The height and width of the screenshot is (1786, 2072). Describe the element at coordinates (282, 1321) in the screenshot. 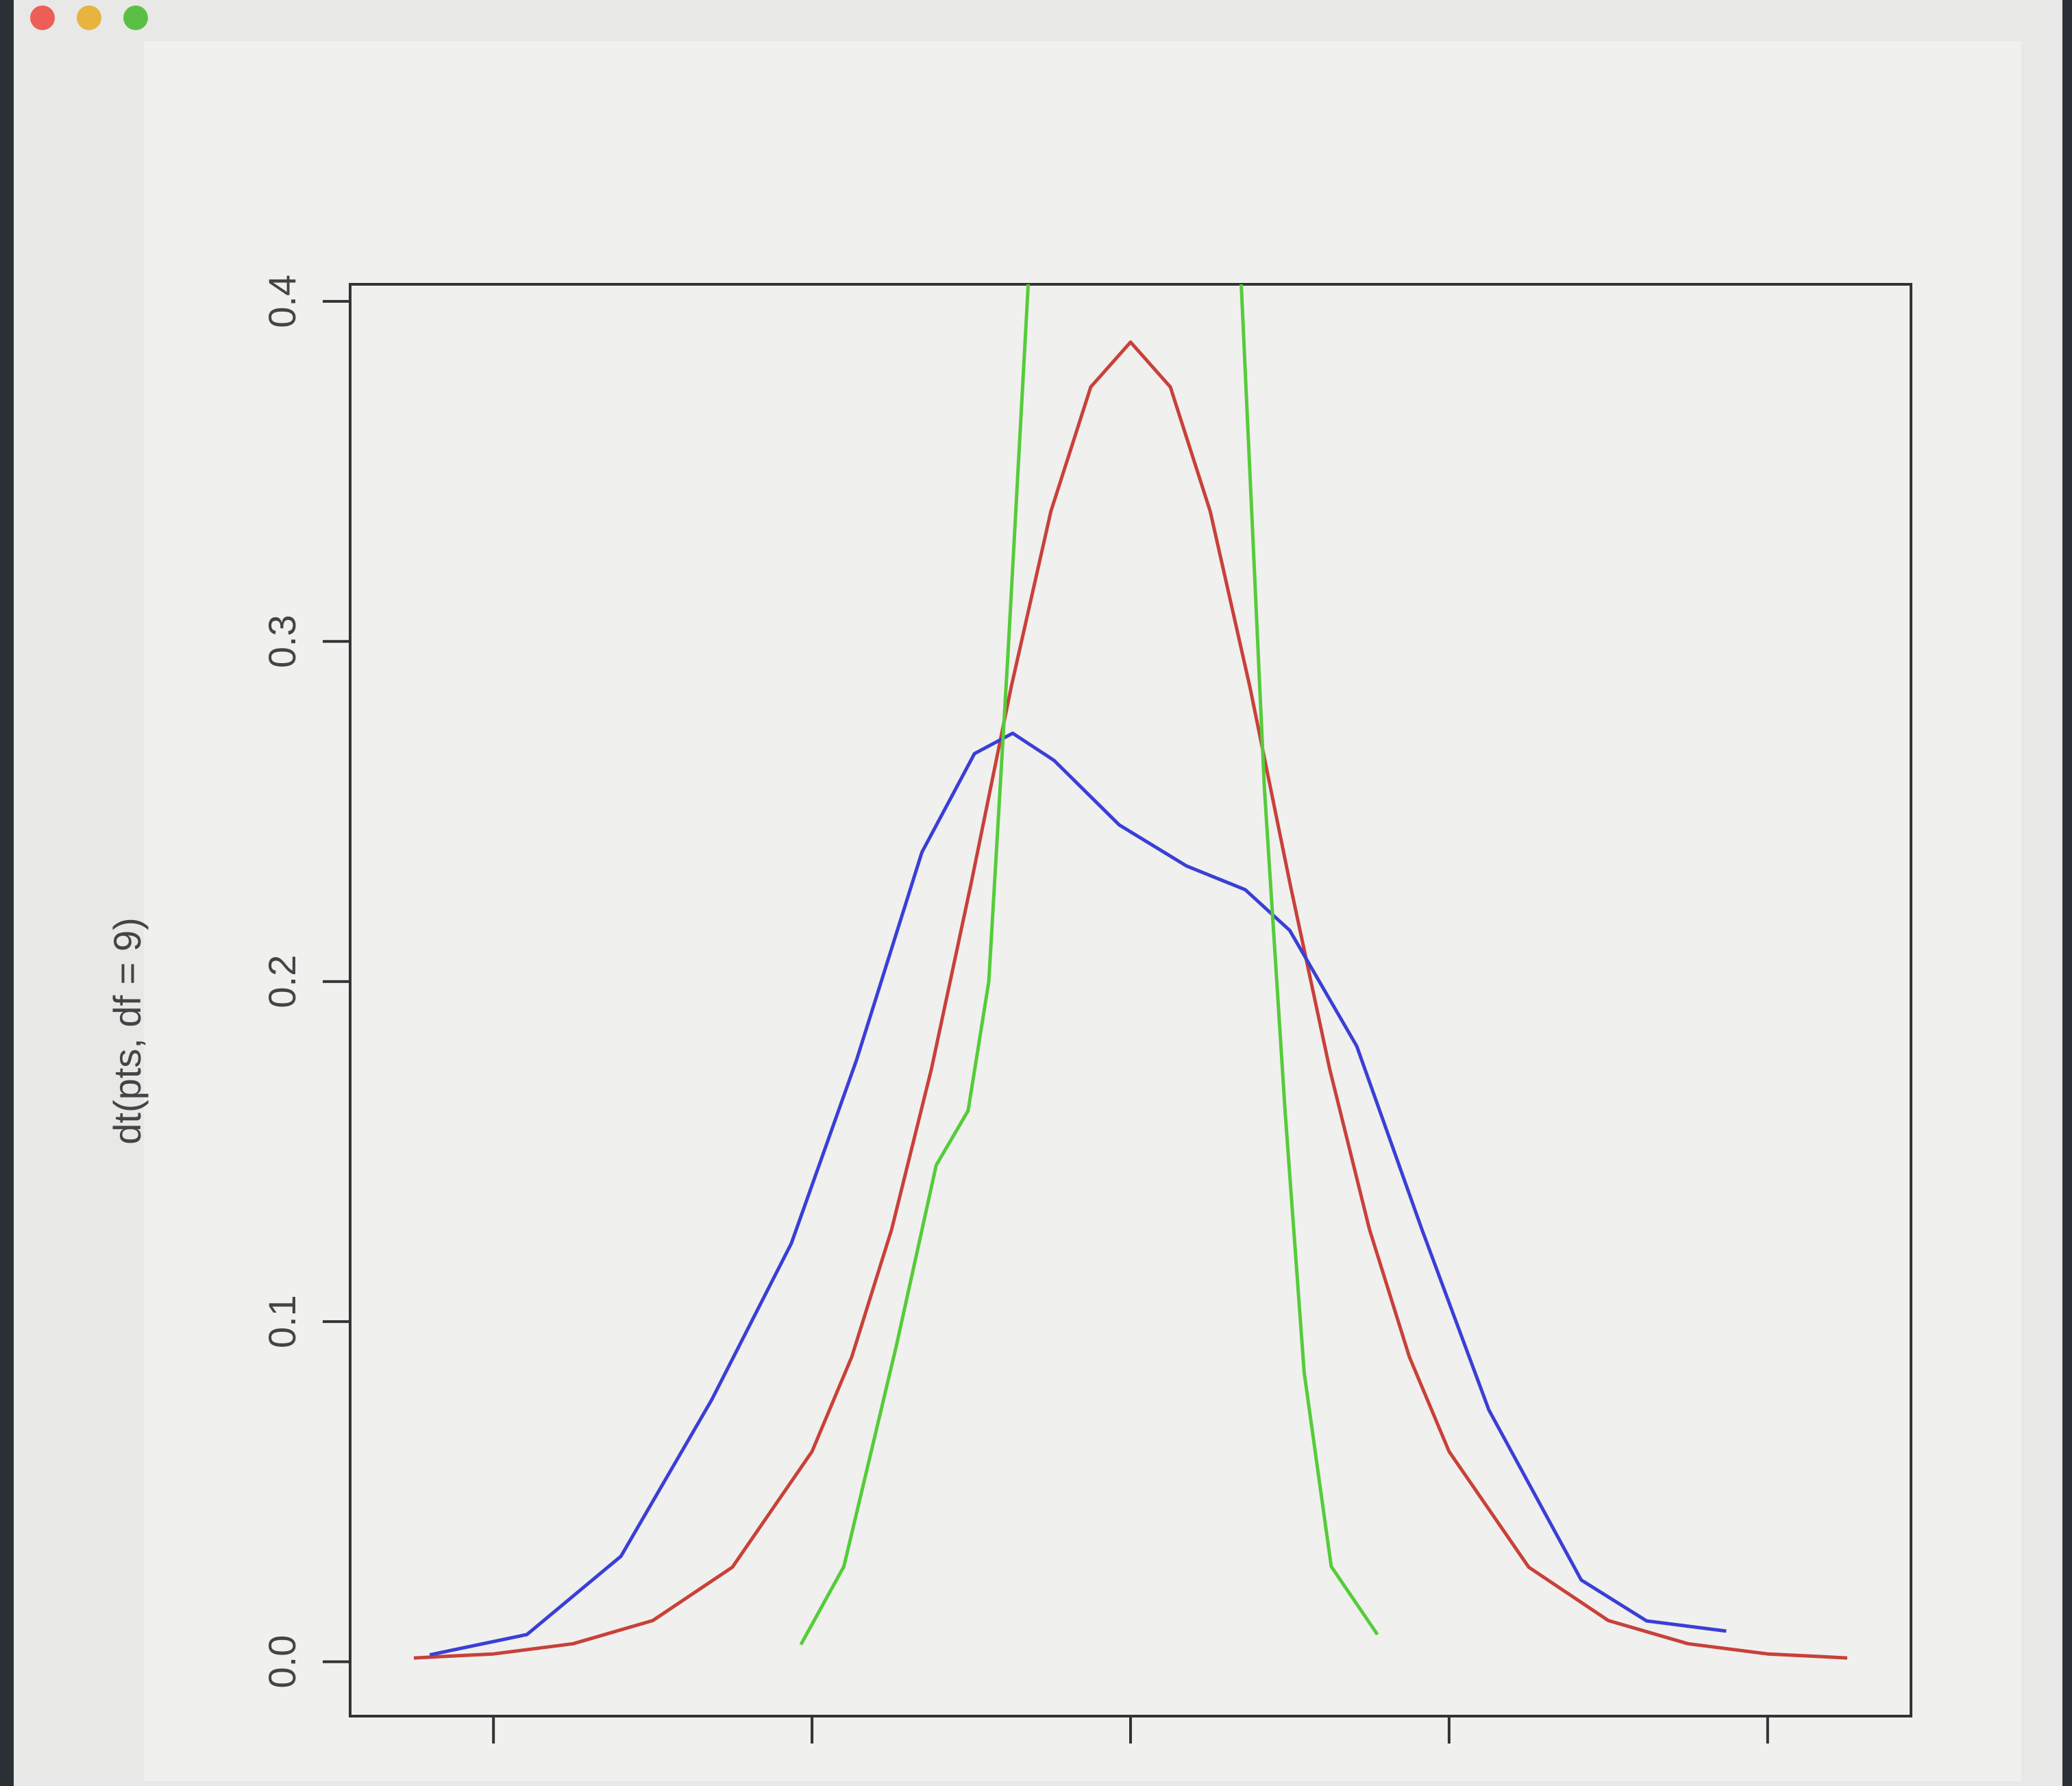

I see `y-tick-label: 0.1` at that location.